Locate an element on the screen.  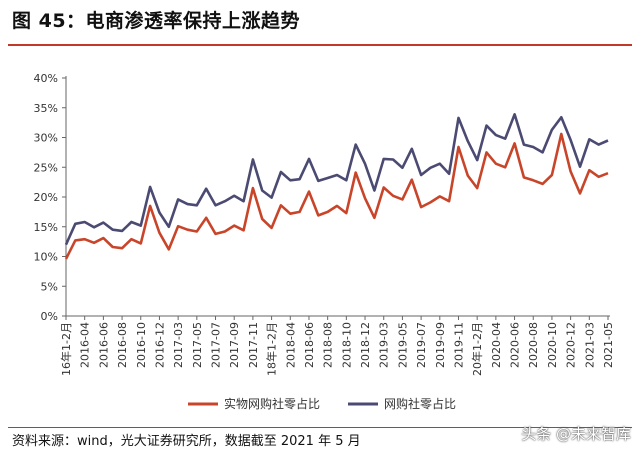
x-tick-label: 2019-03 is located at coordinates (384, 345).